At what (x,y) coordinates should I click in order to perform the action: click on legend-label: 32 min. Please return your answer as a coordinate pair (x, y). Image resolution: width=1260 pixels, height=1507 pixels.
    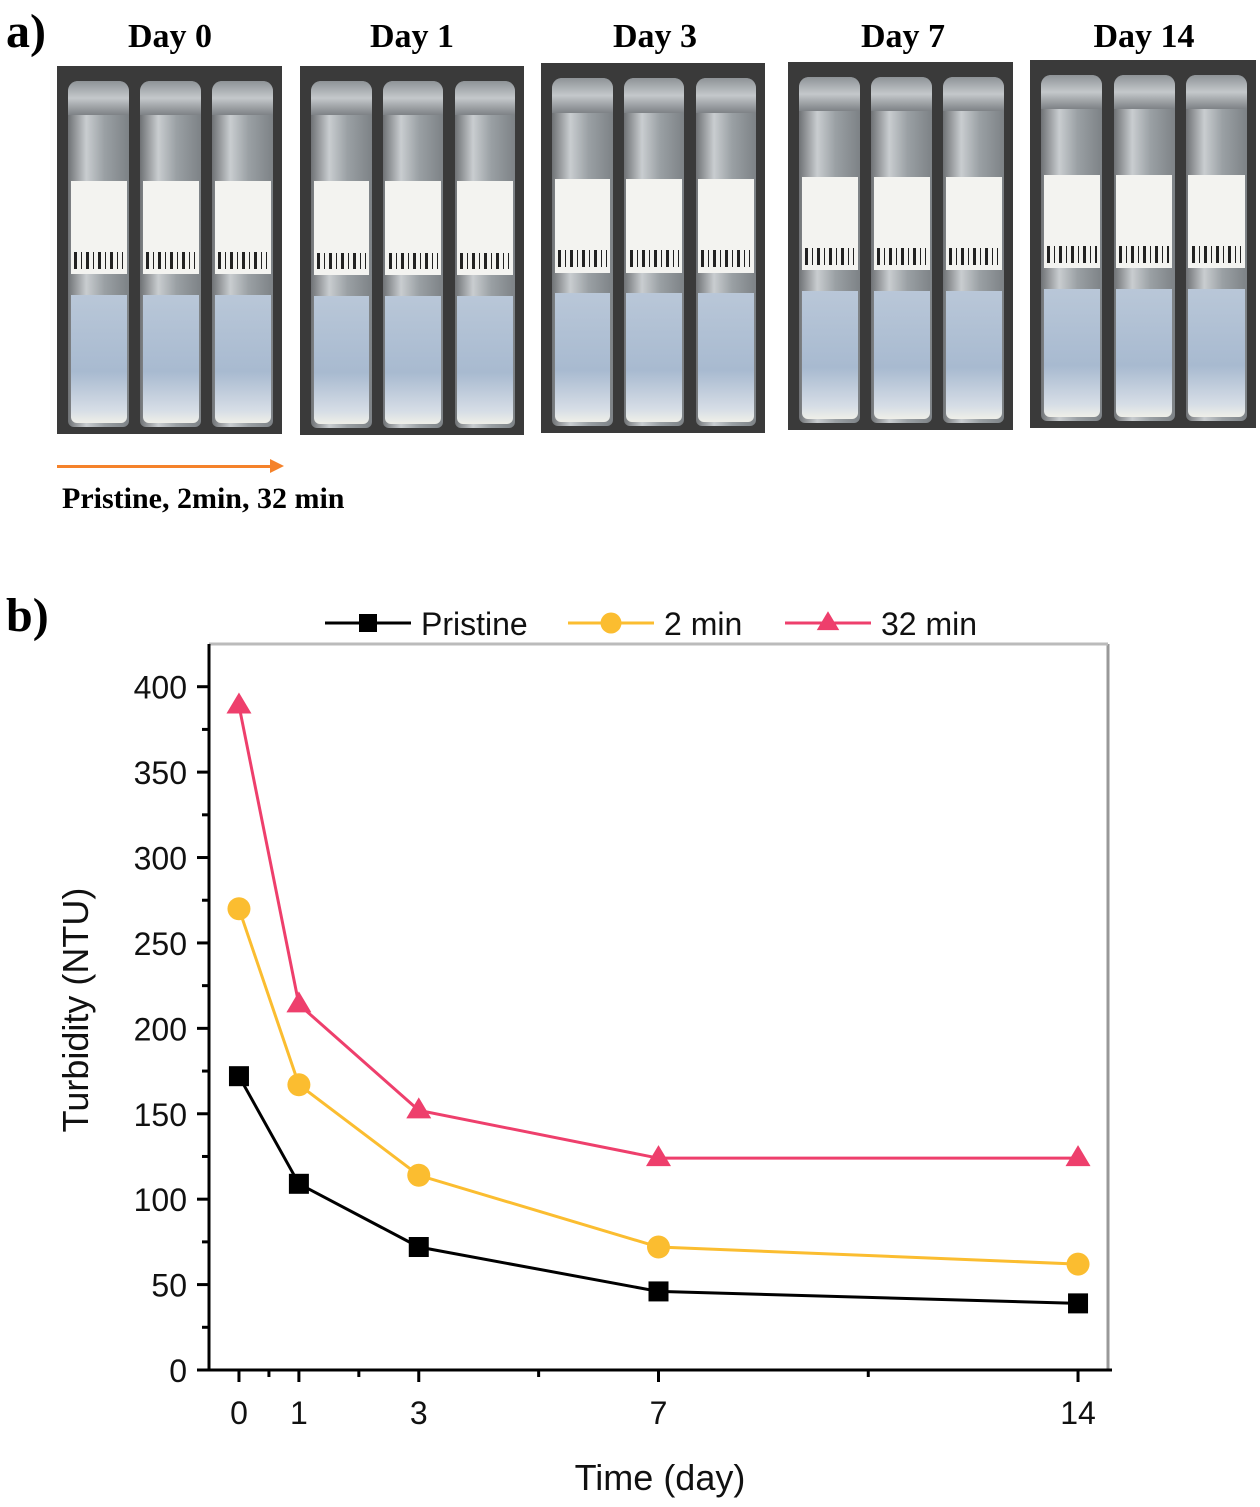
    Looking at the image, I should click on (929, 624).